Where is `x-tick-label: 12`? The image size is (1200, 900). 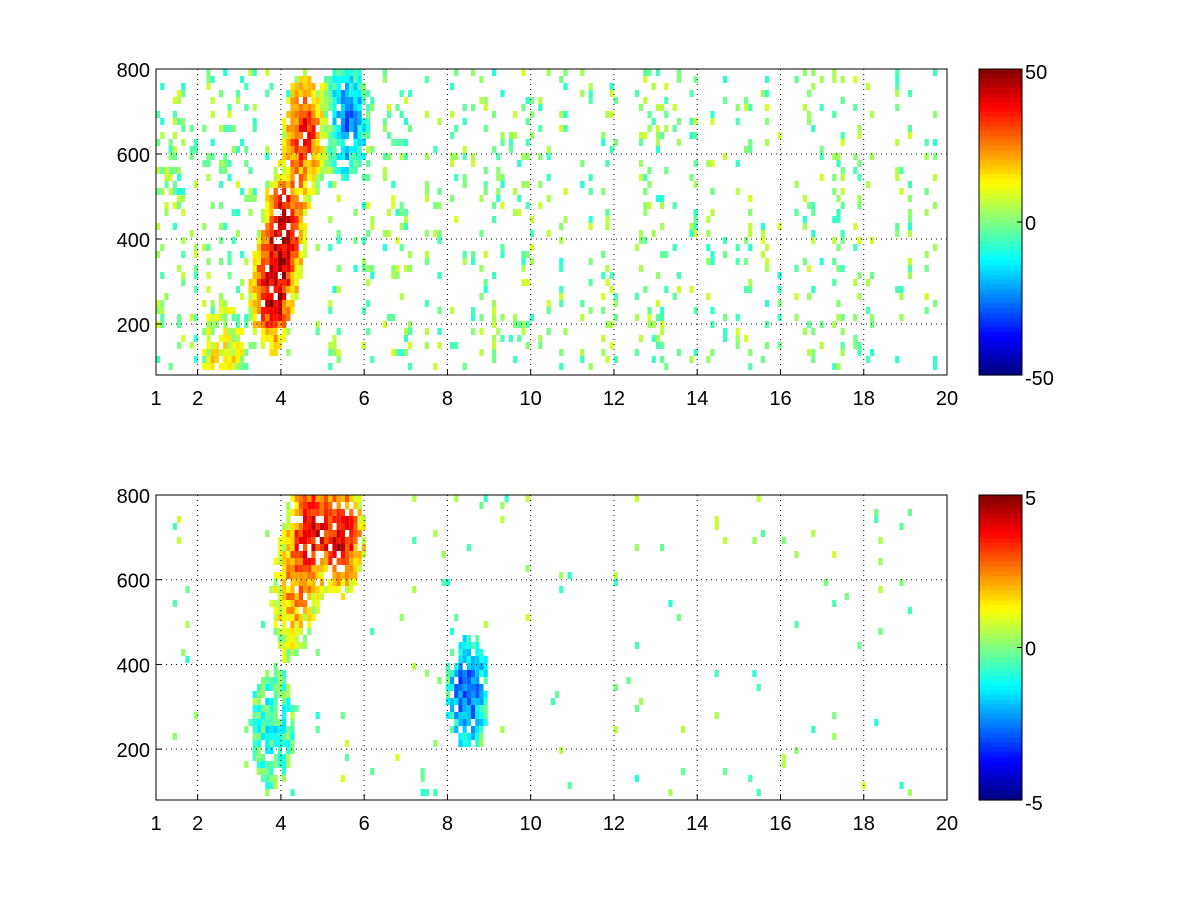
x-tick-label: 12 is located at coordinates (614, 824).